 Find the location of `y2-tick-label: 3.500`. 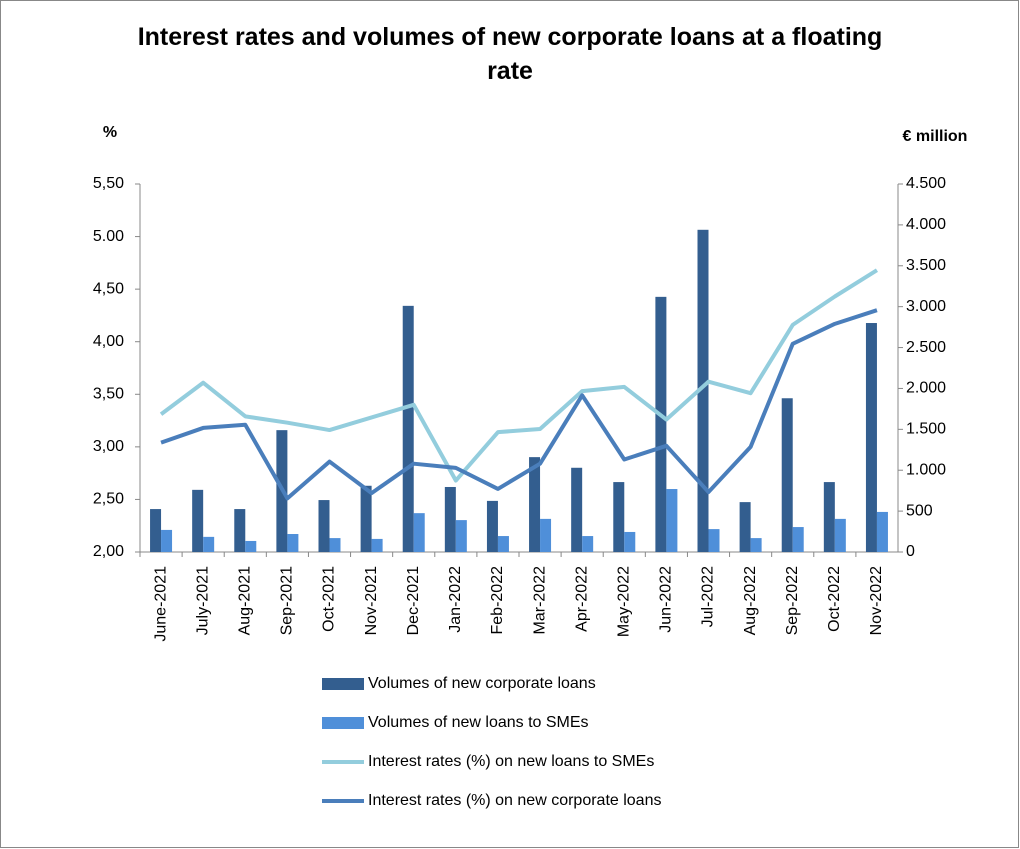

y2-tick-label: 3.500 is located at coordinates (926, 265).